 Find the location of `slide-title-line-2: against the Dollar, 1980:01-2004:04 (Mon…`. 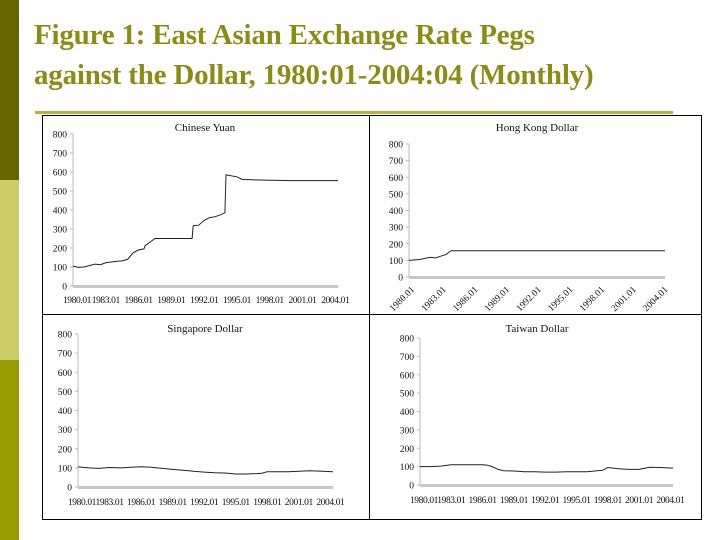

slide-title-line-2: against the Dollar, 1980:01-2004:04 (Mon… is located at coordinates (314, 75).